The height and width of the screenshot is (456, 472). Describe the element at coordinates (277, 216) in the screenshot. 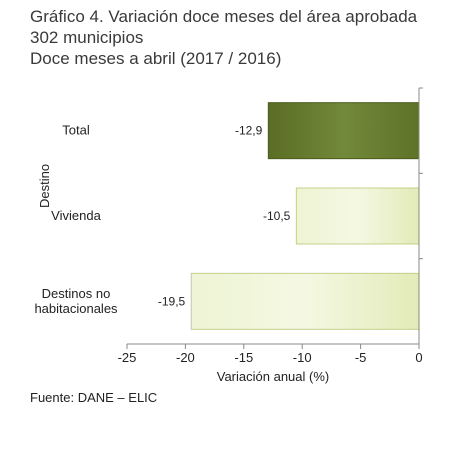

I see `data-label-vivienda: -10,5` at that location.